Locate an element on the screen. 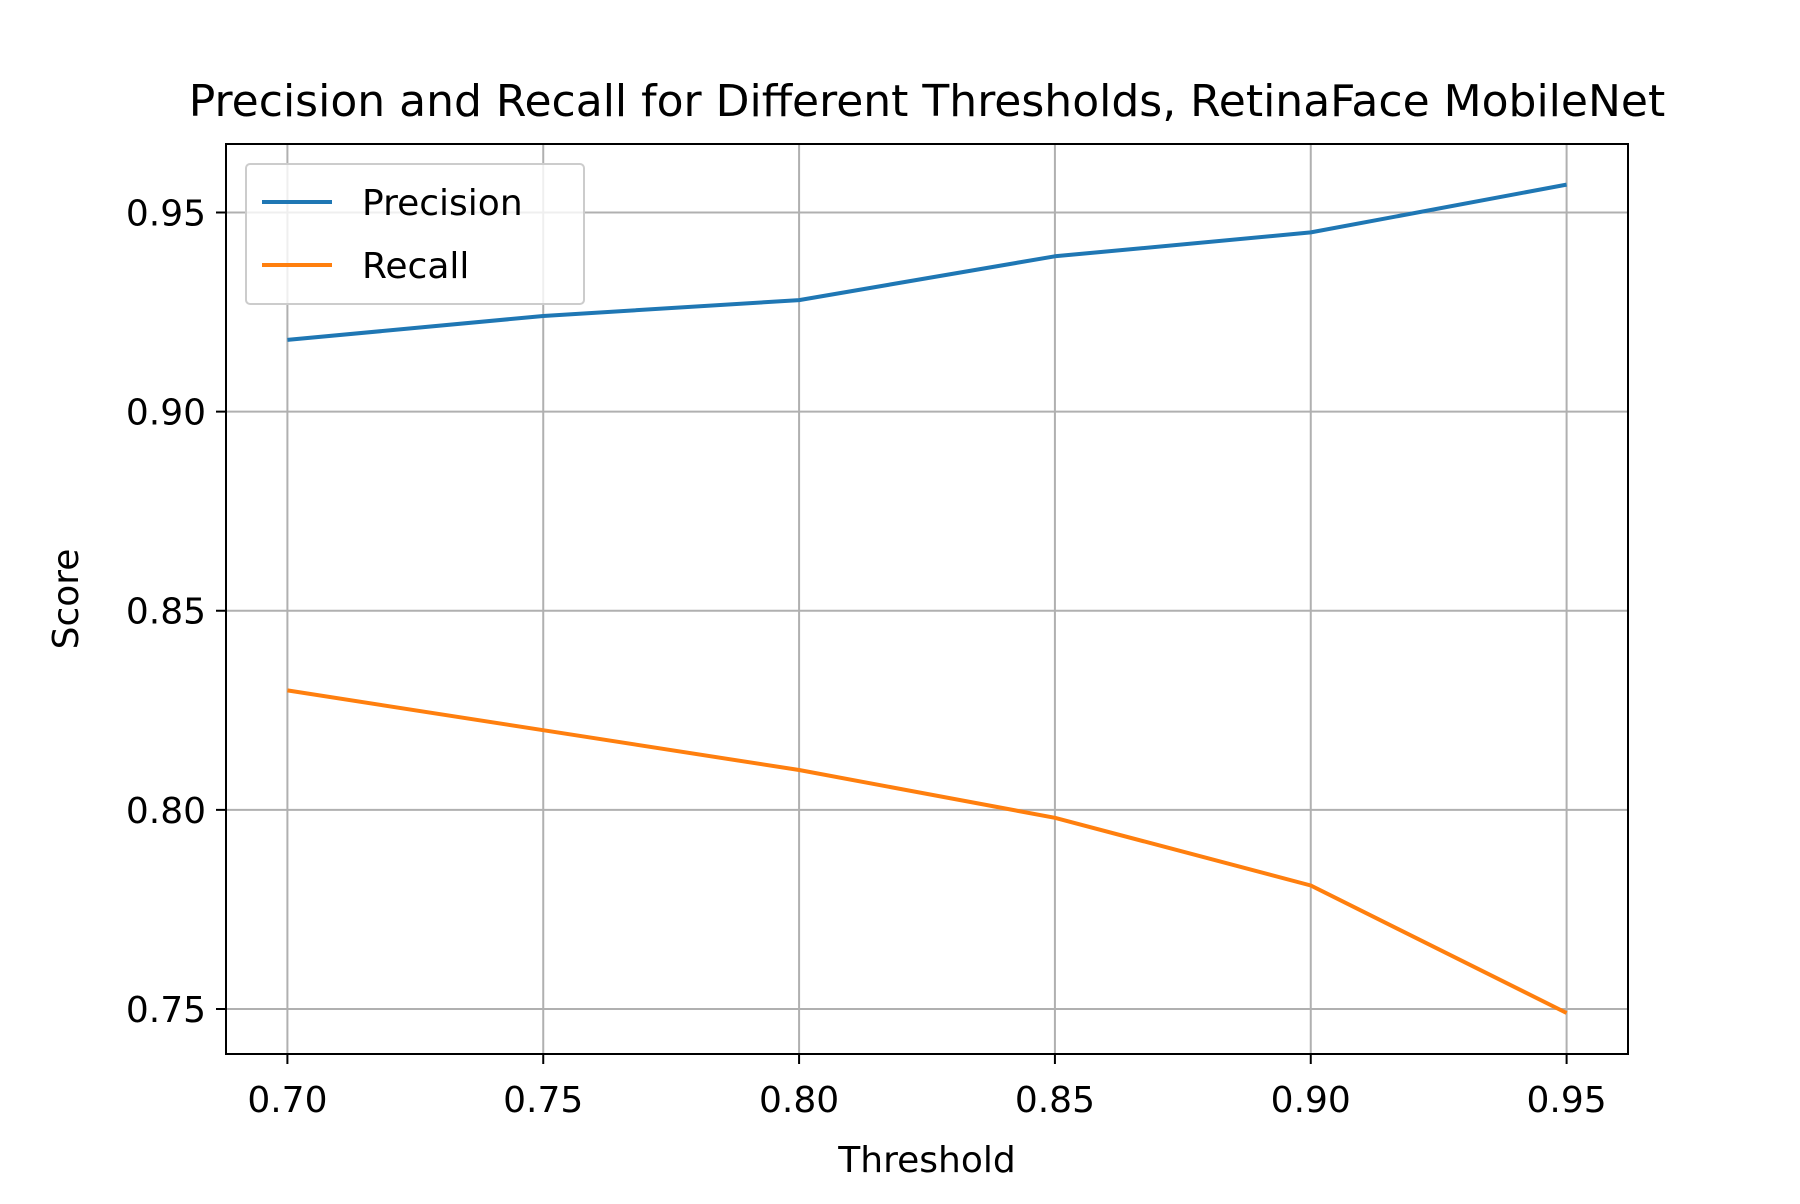 This screenshot has width=1800, height=1204. y-tick-label: 0.75 is located at coordinates (166, 1010).